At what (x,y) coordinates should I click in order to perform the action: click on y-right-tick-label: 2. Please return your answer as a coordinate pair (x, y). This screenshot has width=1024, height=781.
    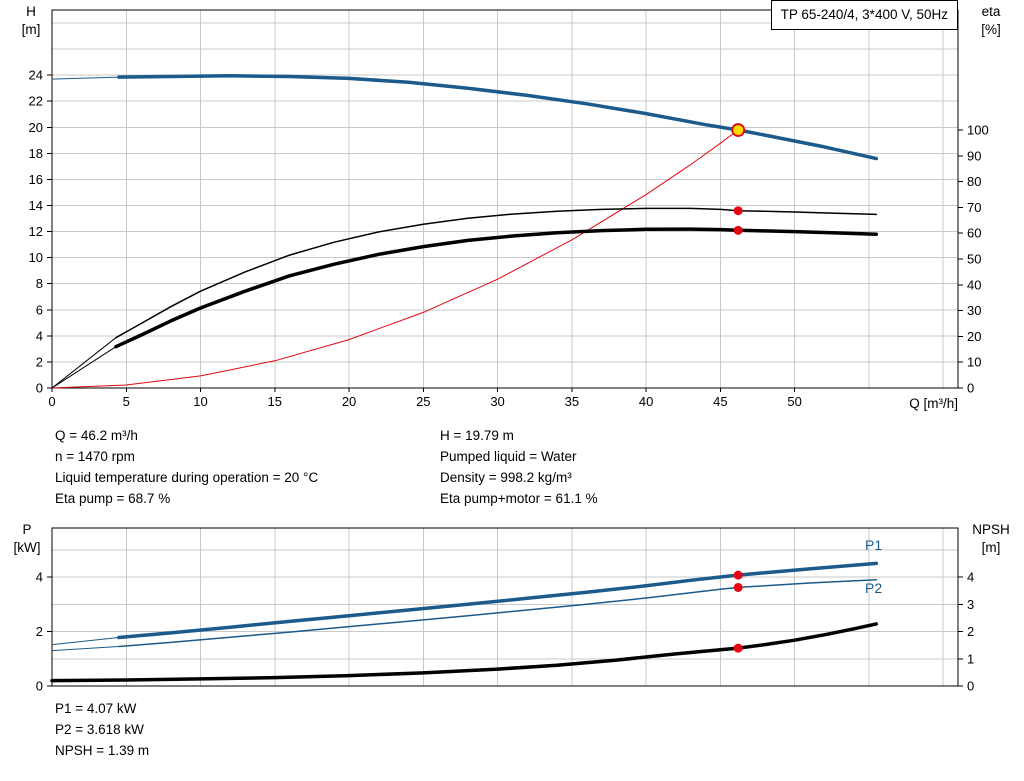
    Looking at the image, I should click on (970, 631).